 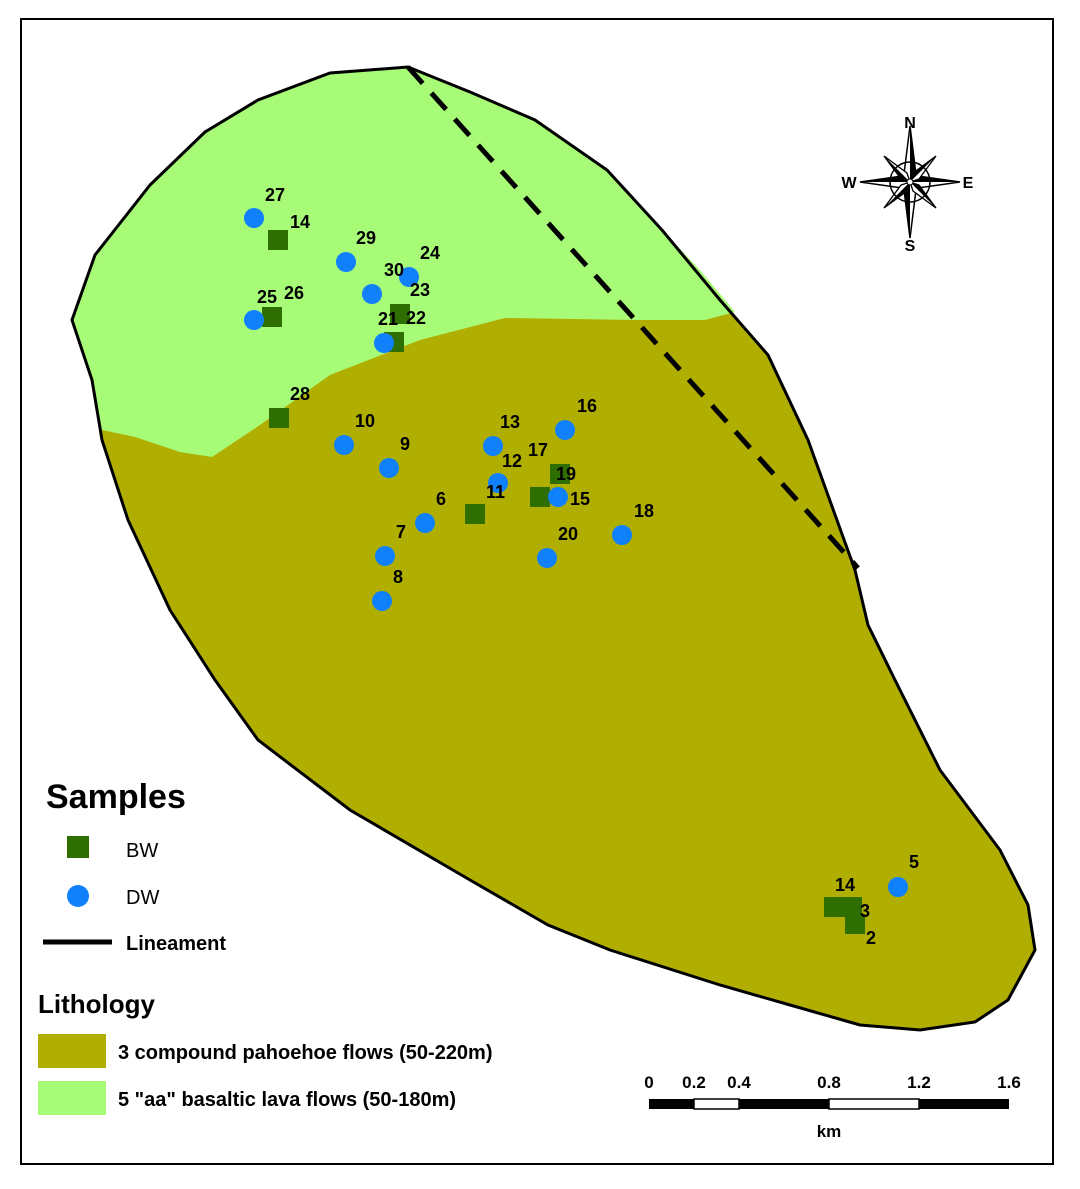 What do you see at coordinates (366, 238) in the screenshot?
I see `dw-sample-label-29: 29` at bounding box center [366, 238].